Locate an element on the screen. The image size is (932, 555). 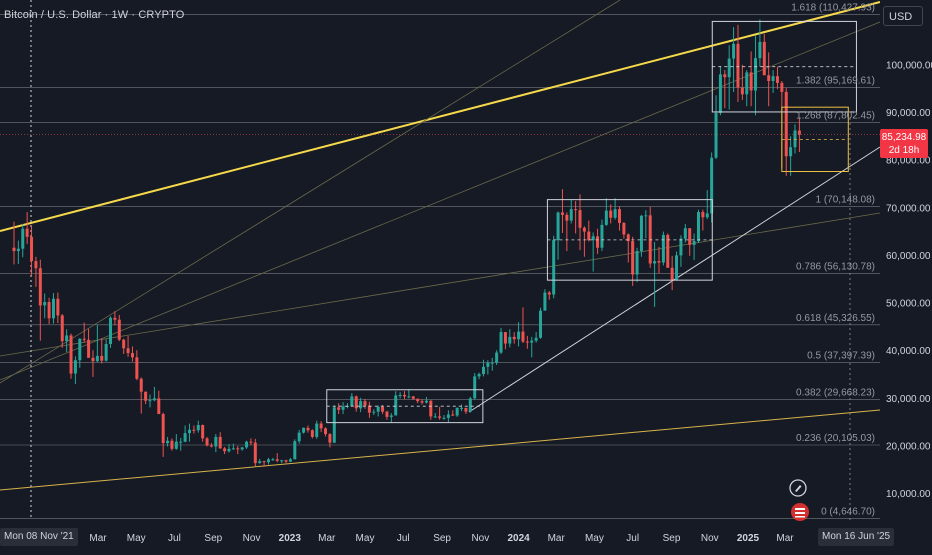
fib-level-label: 0.382 (29,668.23) is located at coordinates (835, 392).